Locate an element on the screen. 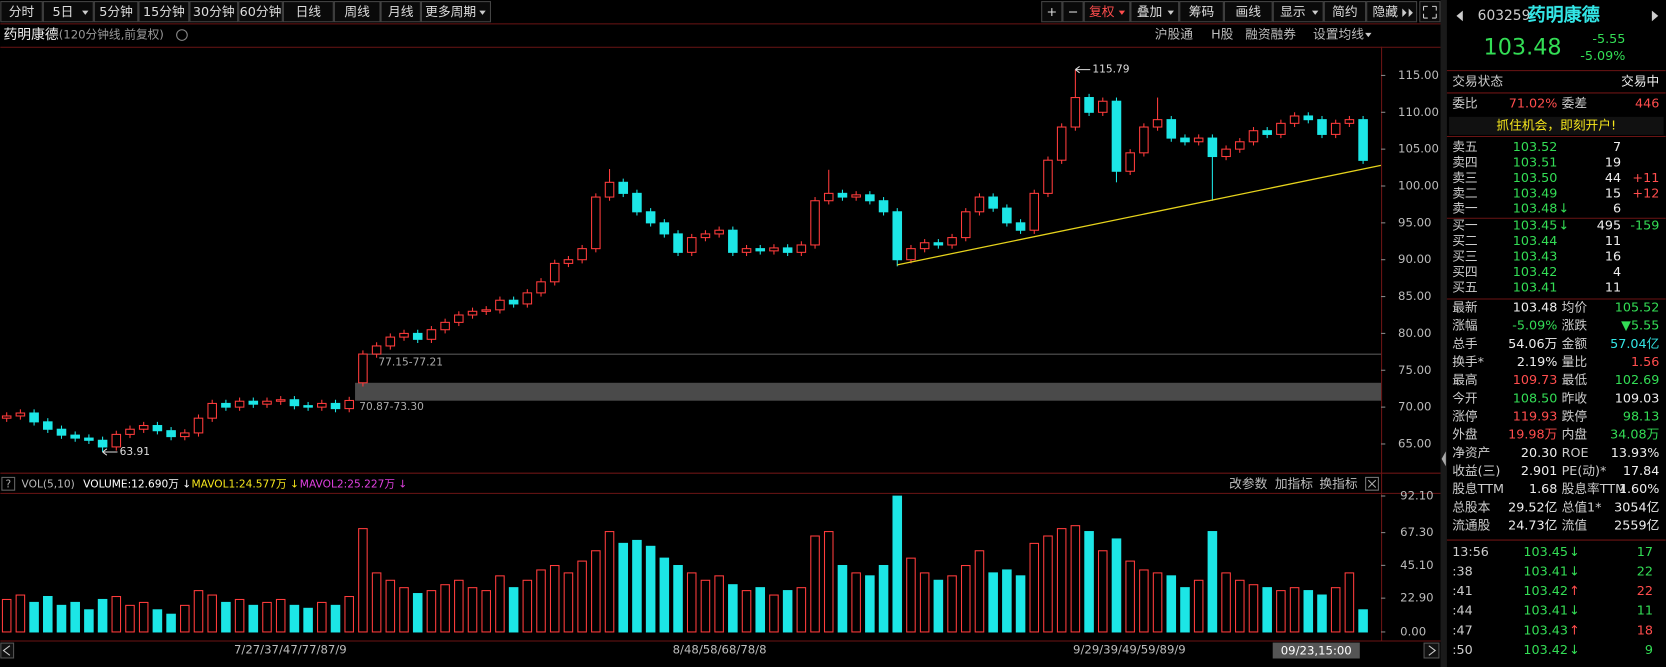 This screenshot has height=667, width=1666. banner-box is located at coordinates (1556, 125).